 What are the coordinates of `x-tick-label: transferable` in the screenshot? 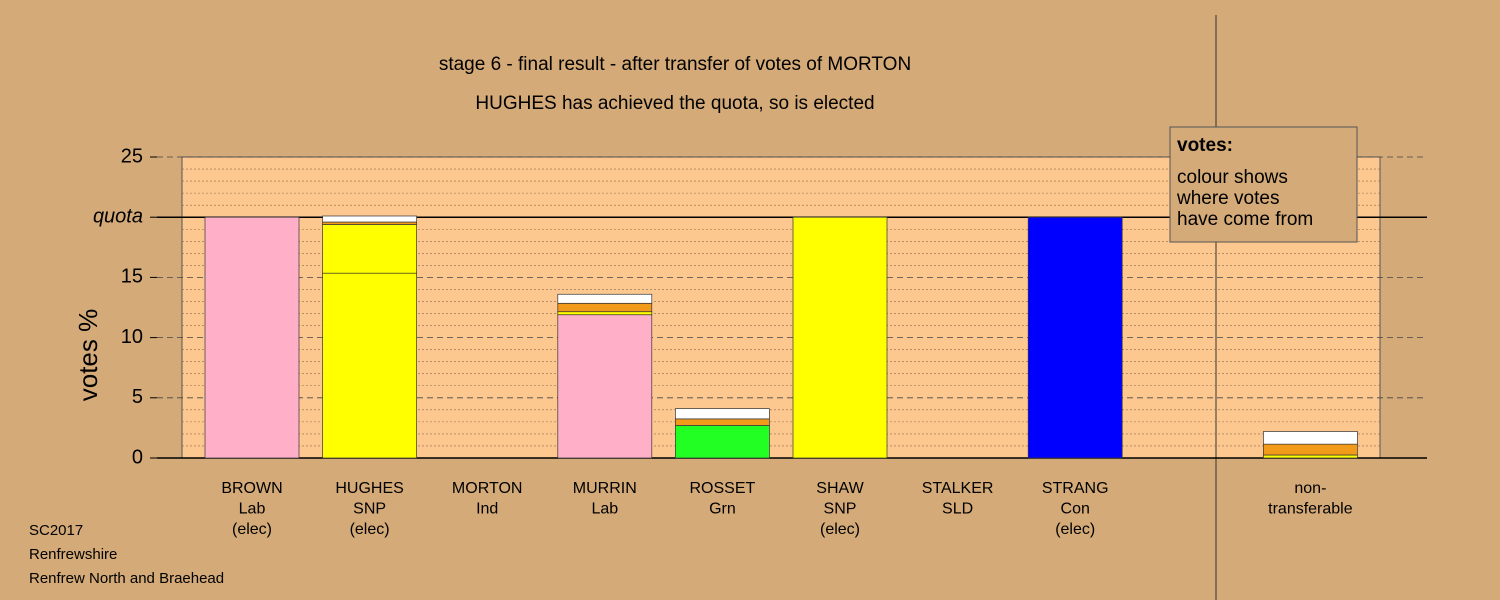 It's located at (1310, 509).